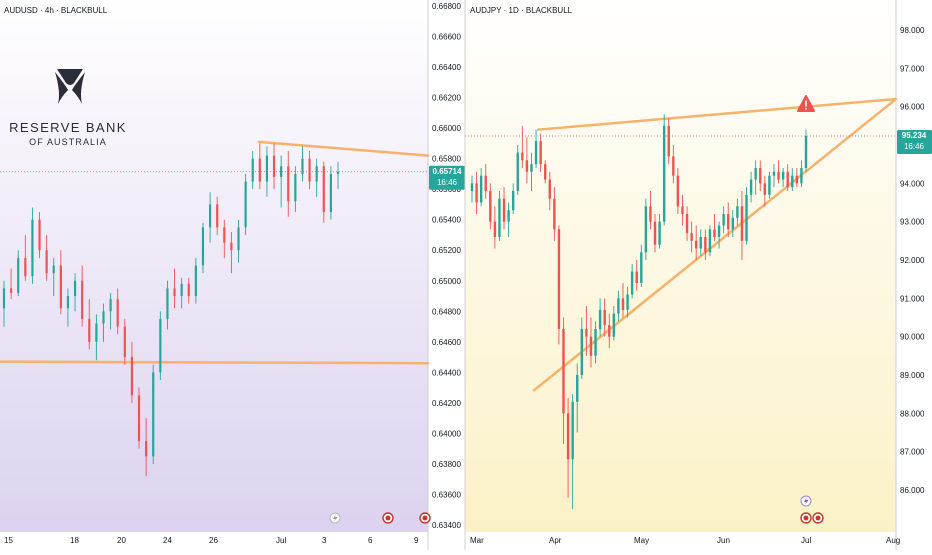 The height and width of the screenshot is (555, 932). Describe the element at coordinates (335, 518) in the screenshot. I see `earnings-bolt-icon` at that location.